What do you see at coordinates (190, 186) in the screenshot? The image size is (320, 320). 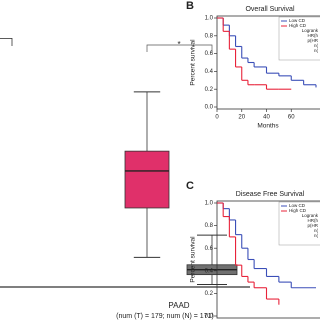 I see `panel-label: C` at bounding box center [190, 186].